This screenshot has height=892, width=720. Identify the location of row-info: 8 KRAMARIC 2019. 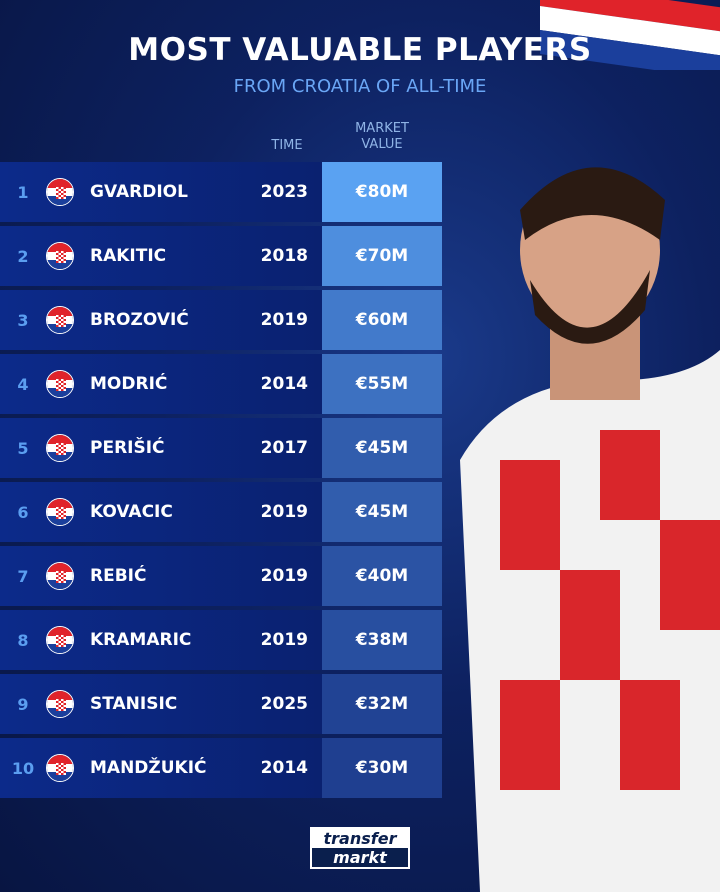
(161, 640).